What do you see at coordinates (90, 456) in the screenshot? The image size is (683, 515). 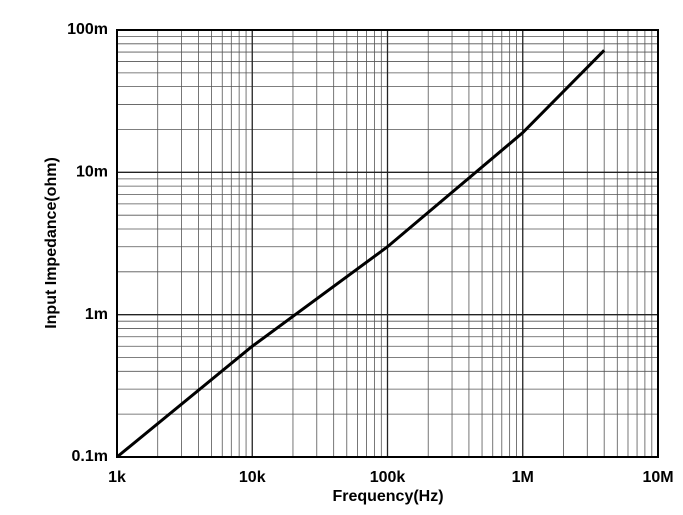 I see `y-tick-label: 0.1m` at bounding box center [90, 456].